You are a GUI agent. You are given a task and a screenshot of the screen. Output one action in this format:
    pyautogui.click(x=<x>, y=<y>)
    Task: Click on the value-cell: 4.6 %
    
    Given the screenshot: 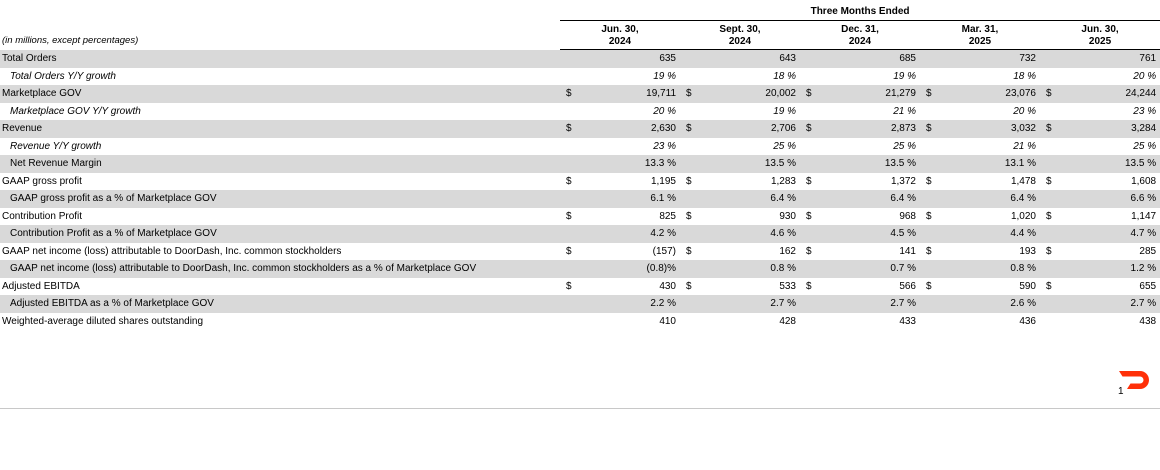 What is the action you would take?
    pyautogui.click(x=751, y=234)
    